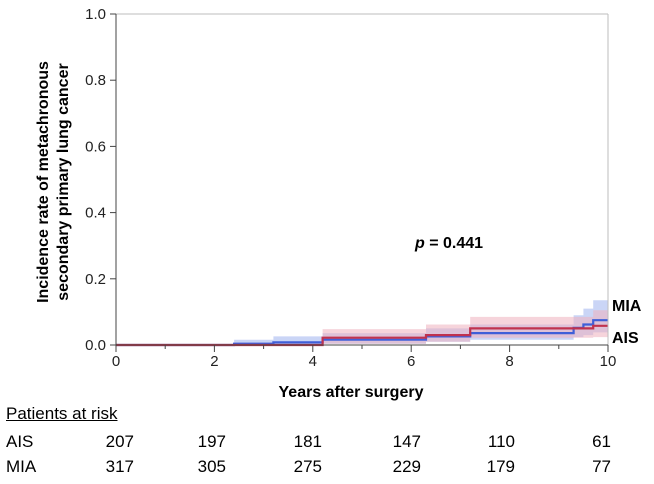 The width and height of the screenshot is (654, 484). I want to click on risk-value: 229, so click(406, 466).